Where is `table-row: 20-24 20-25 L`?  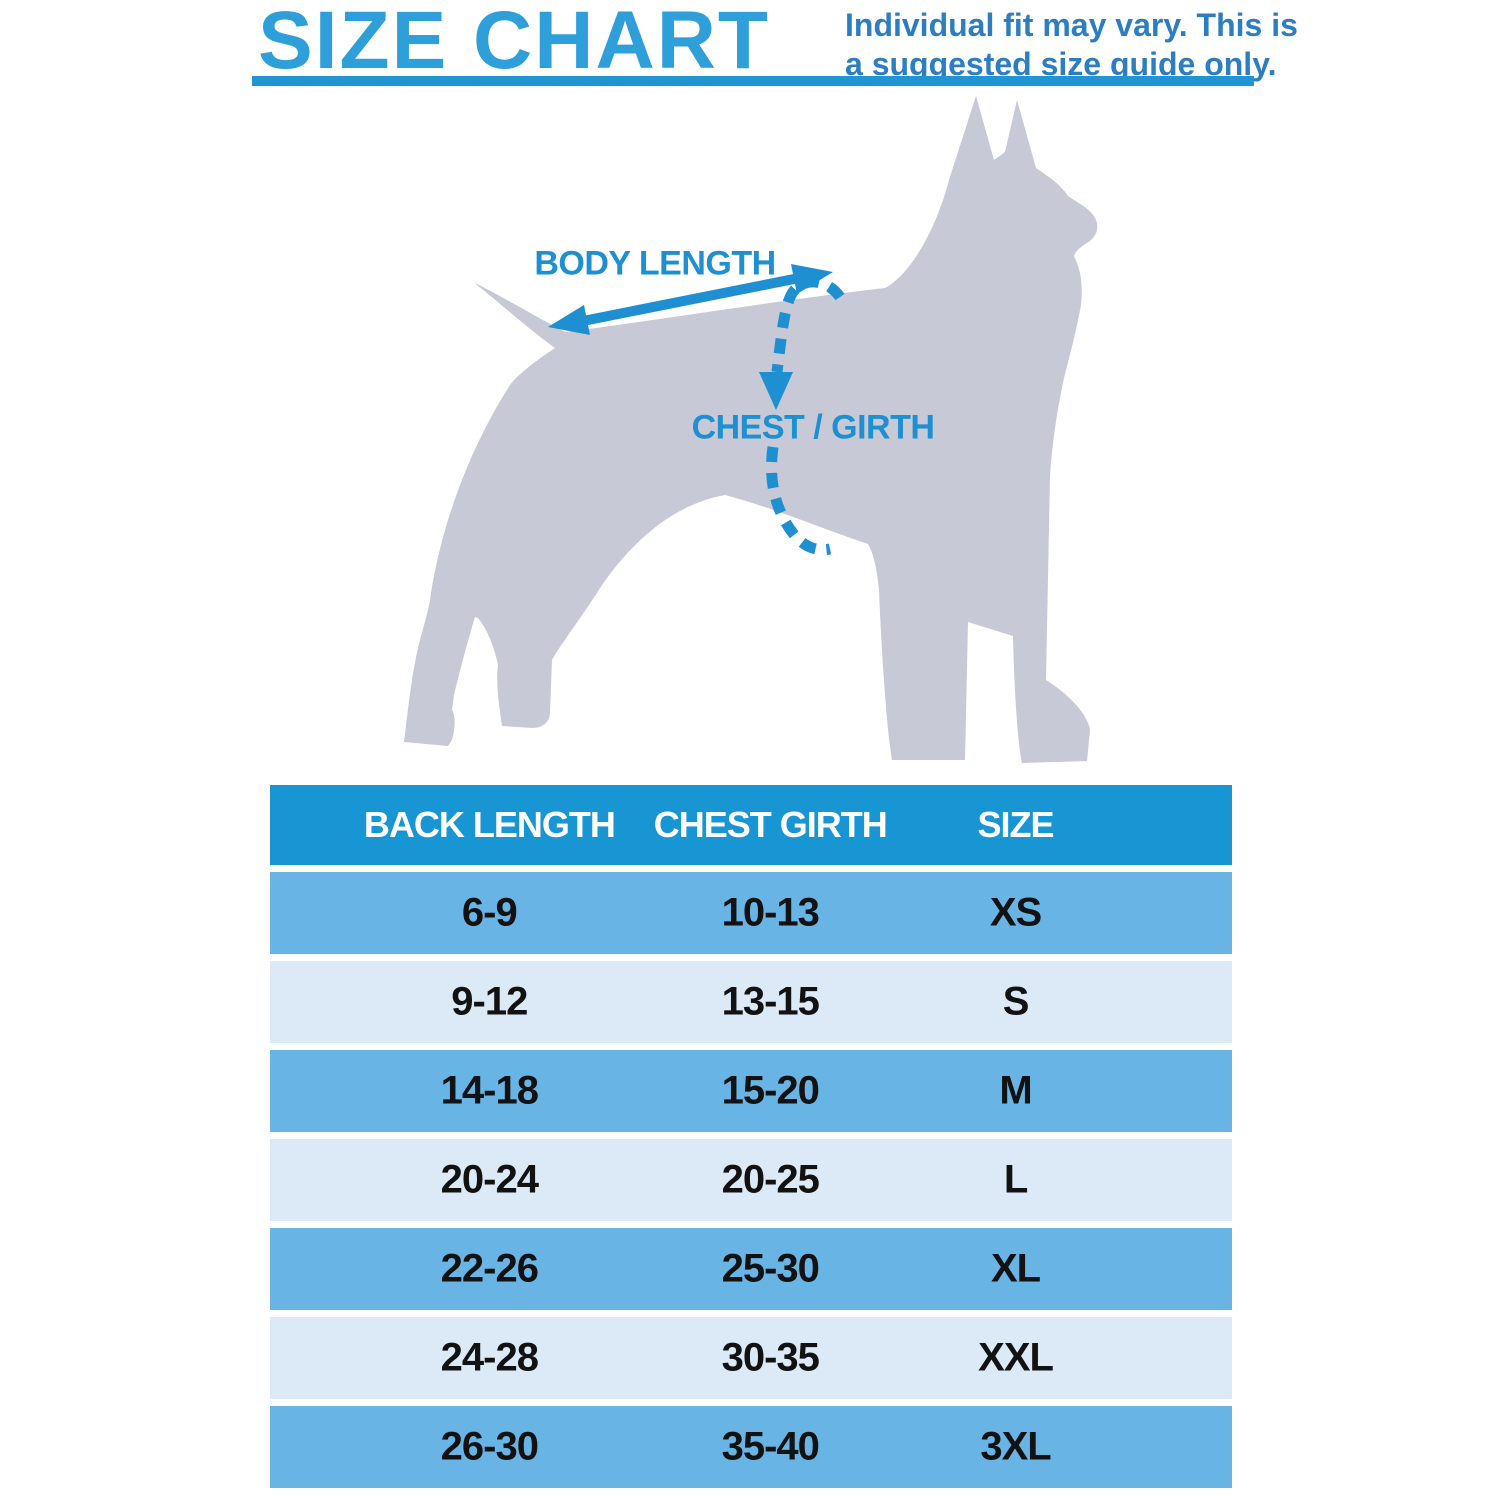
table-row: 20-24 20-25 L is located at coordinates (751, 1180).